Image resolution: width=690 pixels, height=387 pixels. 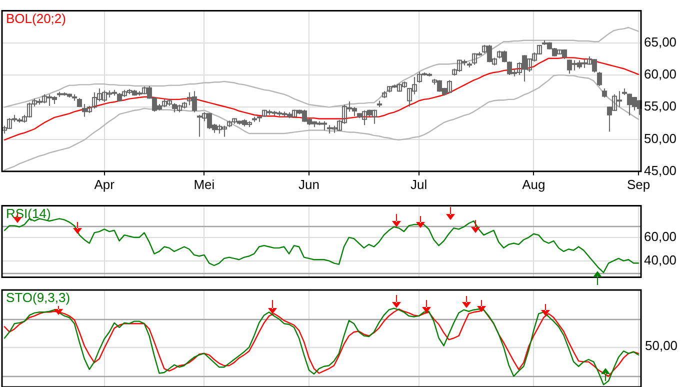 What do you see at coordinates (638, 184) in the screenshot?
I see `x-tick-label: Sep` at bounding box center [638, 184].